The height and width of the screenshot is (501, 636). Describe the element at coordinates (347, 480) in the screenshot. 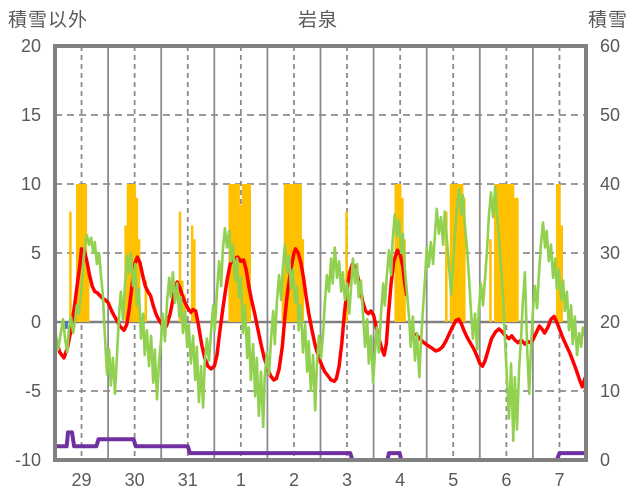

I see `x-axis-tick: 3` at that location.